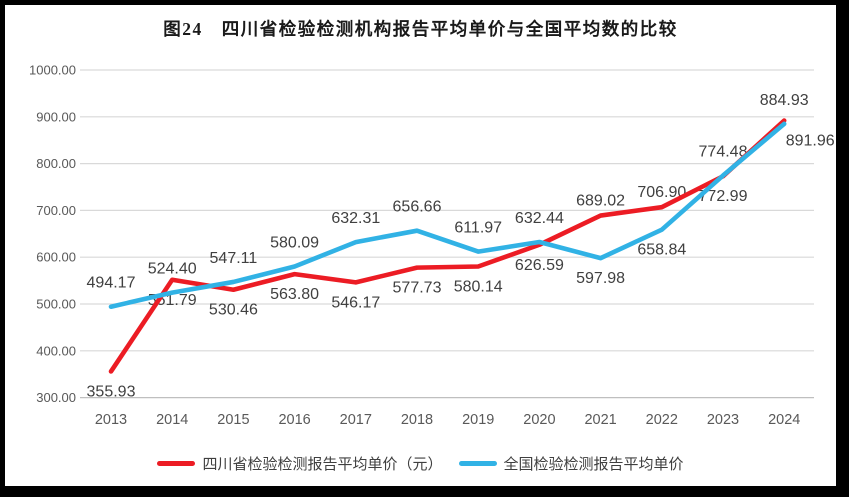 The height and width of the screenshot is (497, 849). What do you see at coordinates (172, 269) in the screenshot?
I see `data-label-national-2014: 524.40` at bounding box center [172, 269].